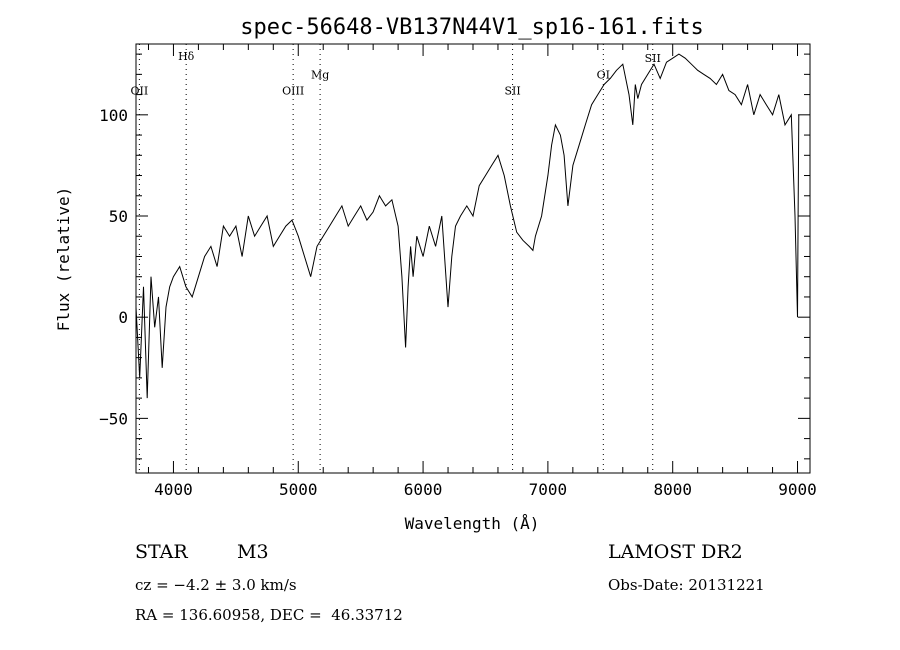 The image size is (900, 650). Describe the element at coordinates (113, 115) in the screenshot. I see `y-tick-label: 100` at that location.